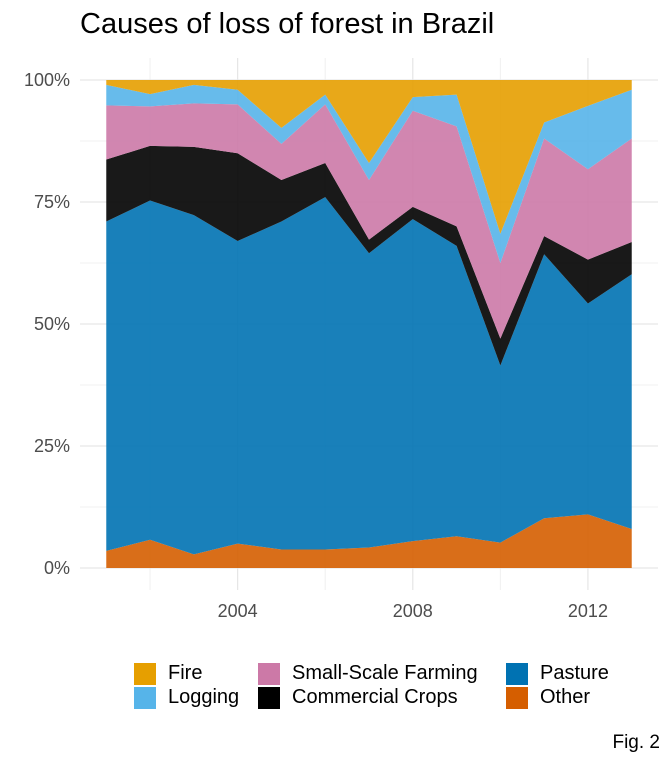 This screenshot has width=672, height=768. I want to click on legend-item-commercial-crops: Commercial Crops, so click(382, 697).